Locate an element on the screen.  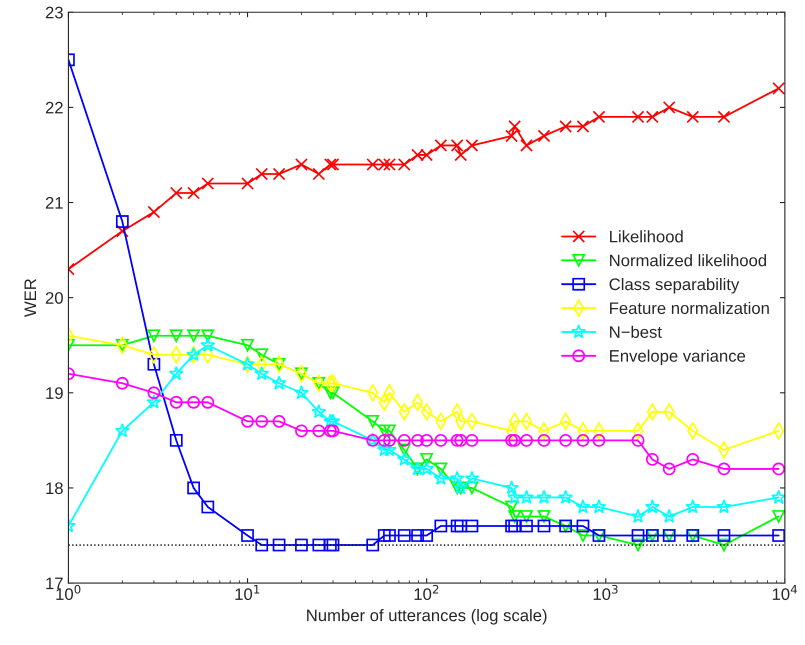
y-tick-label: 22 is located at coordinates (54, 108).